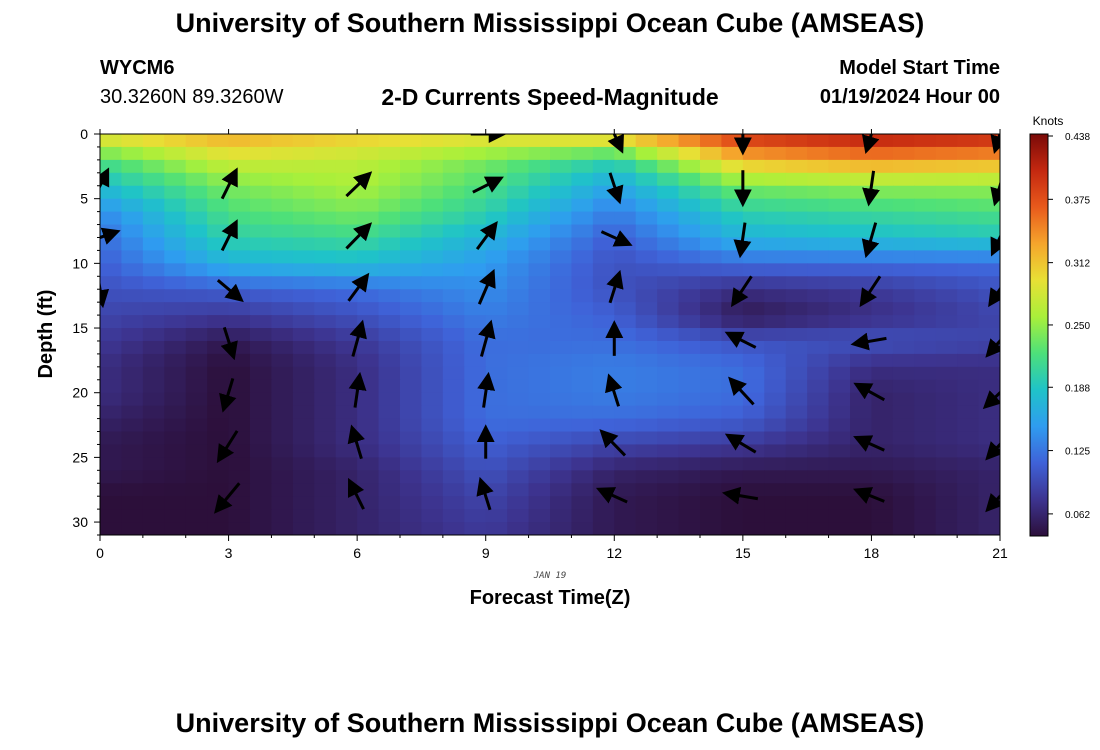 The width and height of the screenshot is (1100, 750). I want to click on y-tick-label: 5, so click(84, 199).